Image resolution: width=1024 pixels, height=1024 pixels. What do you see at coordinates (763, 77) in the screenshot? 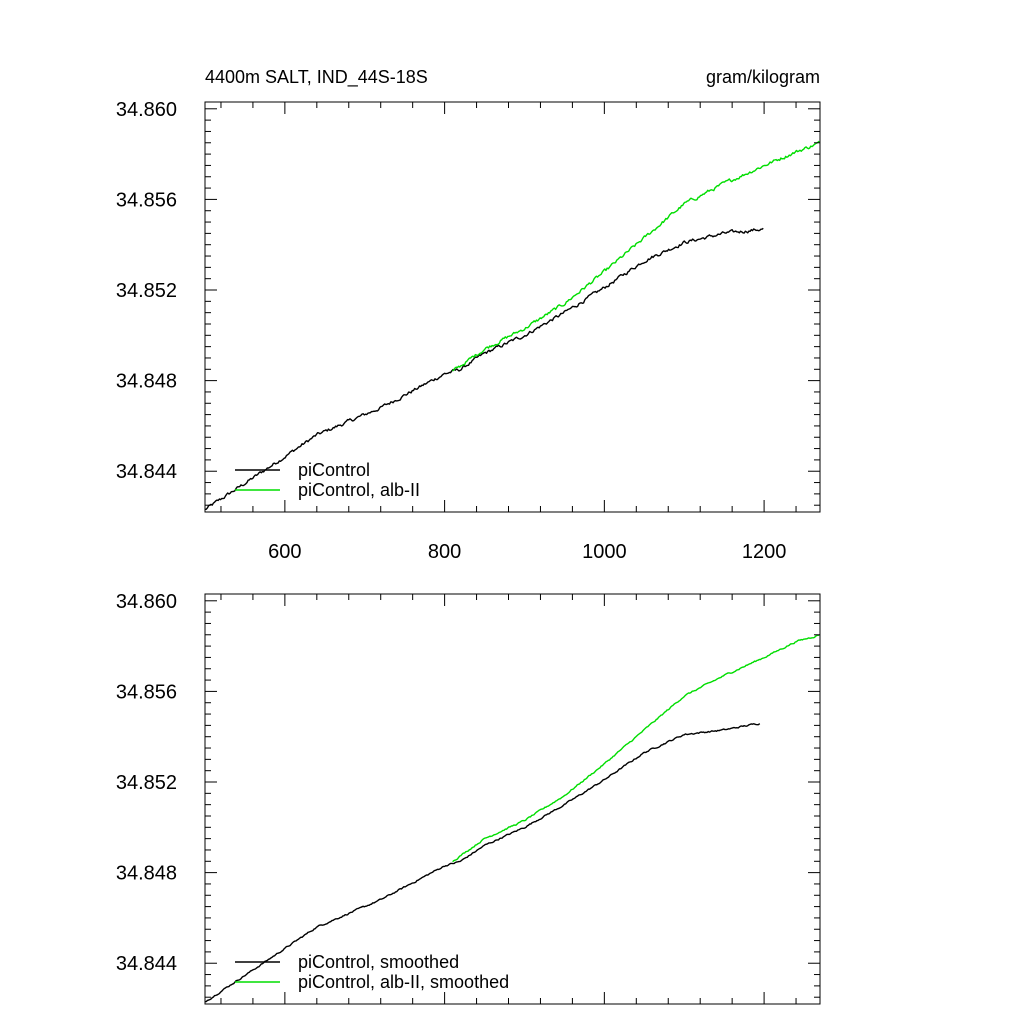
I see `units-label: gram/kilogram` at bounding box center [763, 77].